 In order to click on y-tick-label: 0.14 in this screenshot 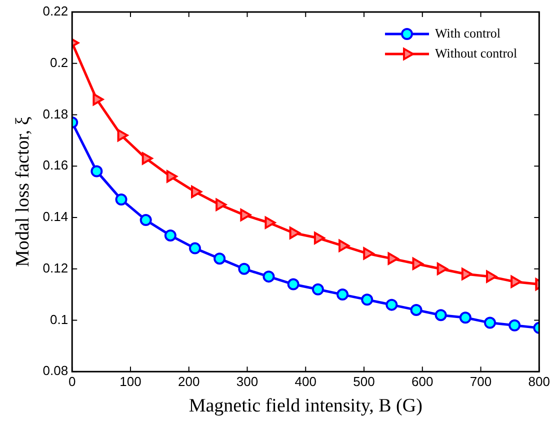, I will do `click(55, 216)`.